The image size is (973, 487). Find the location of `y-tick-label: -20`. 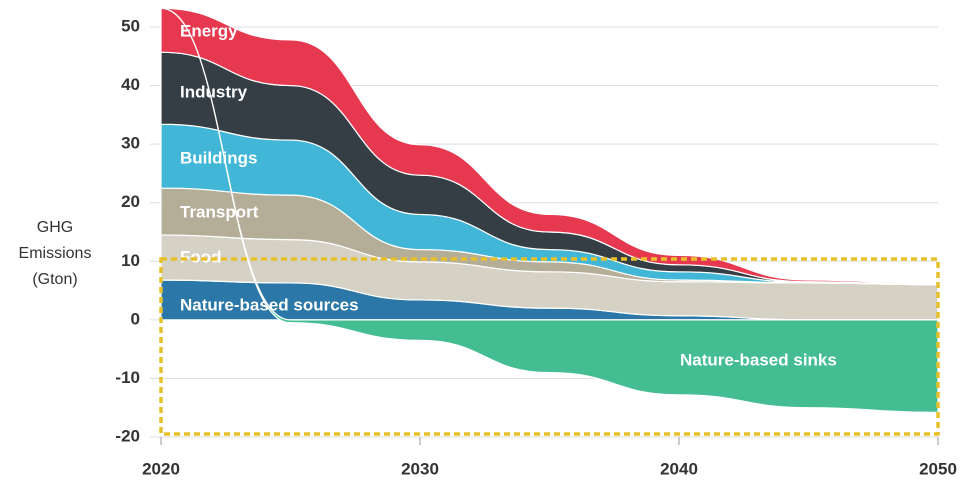

y-tick-label: -20 is located at coordinates (127, 435).